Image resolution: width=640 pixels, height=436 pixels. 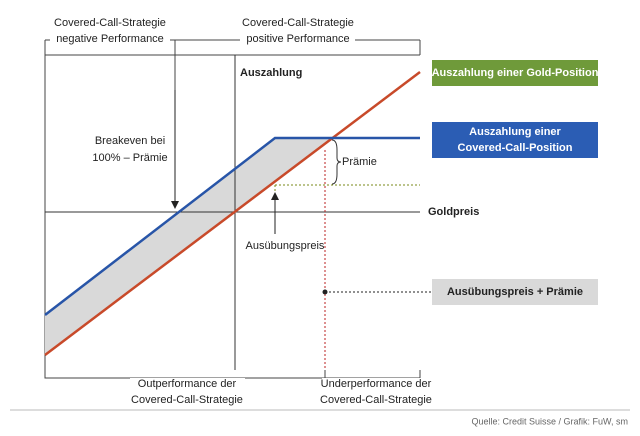 I want to click on marker-dot, so click(x=325, y=292).